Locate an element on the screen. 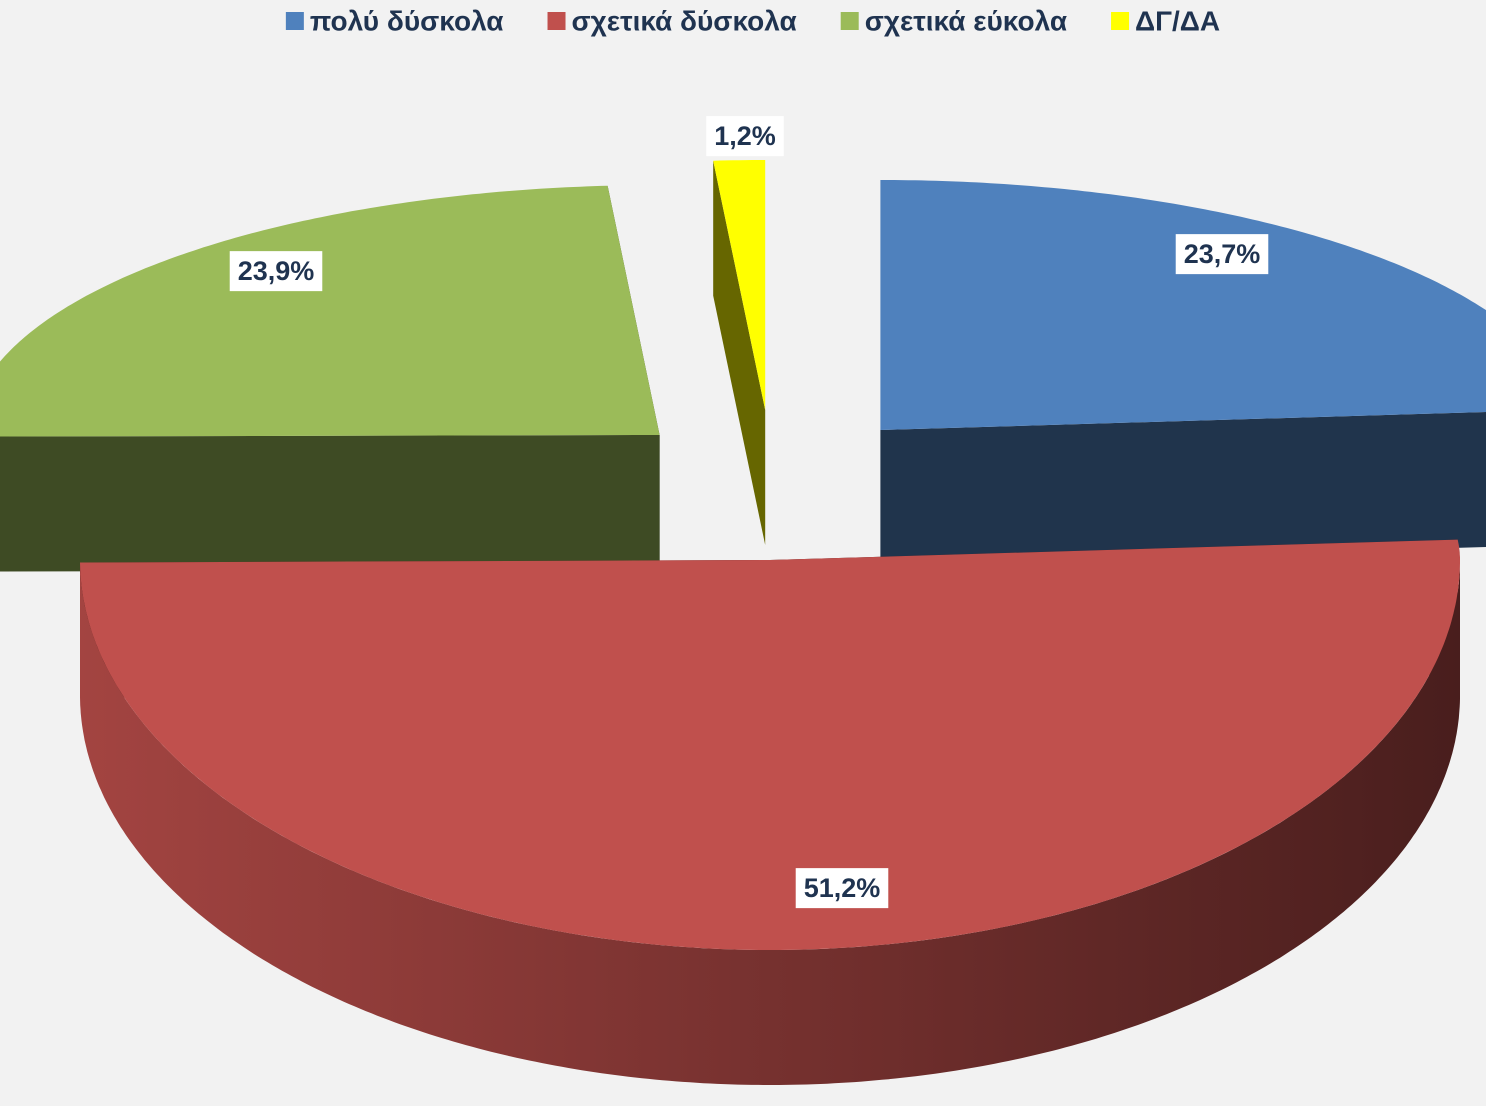 The image size is (1486, 1106). legend-label: σχετικά δύσκολα is located at coordinates (684, 20).